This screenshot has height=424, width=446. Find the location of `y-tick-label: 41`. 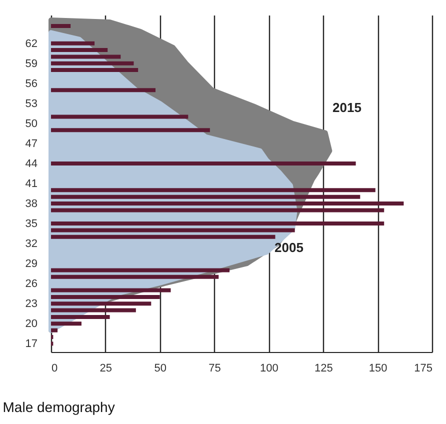

y-tick-label: 41 is located at coordinates (31, 184).